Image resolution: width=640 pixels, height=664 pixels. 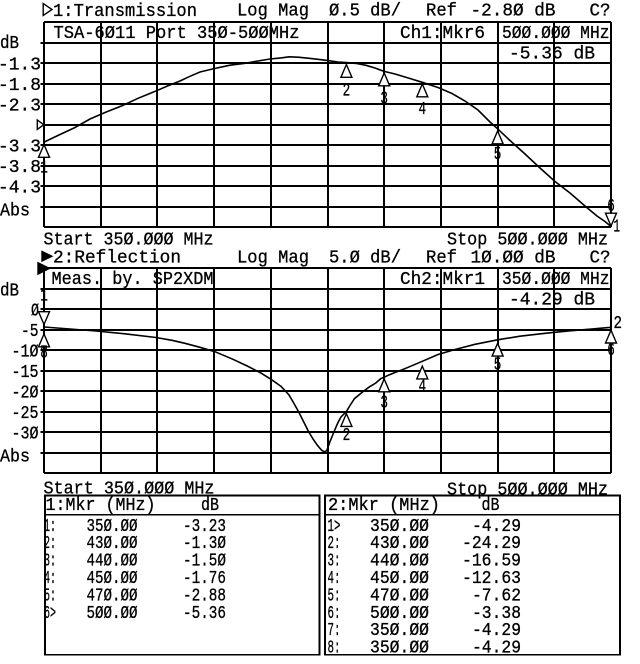 What do you see at coordinates (552, 55) in the screenshot?
I see `svg-text: -5.36 dB` at bounding box center [552, 55].